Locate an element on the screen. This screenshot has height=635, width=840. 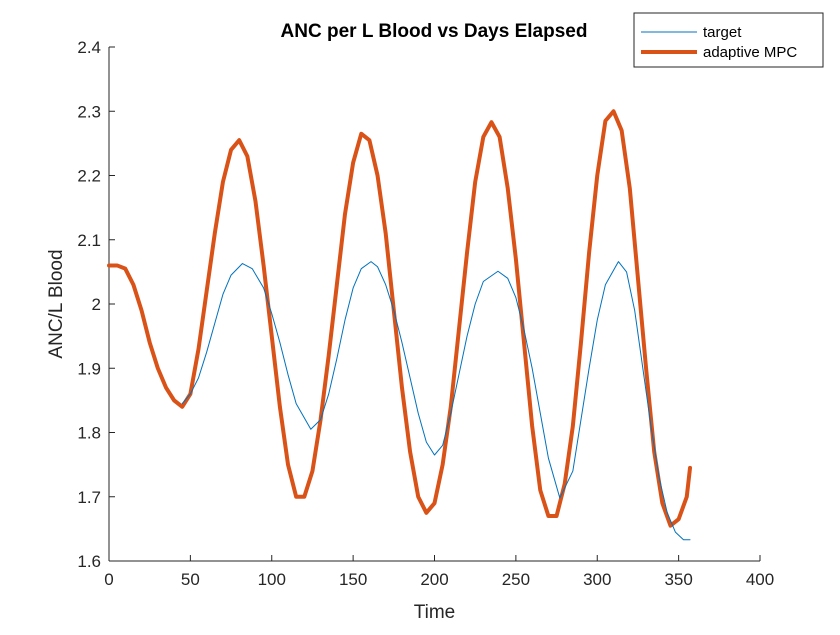
legend-box is located at coordinates (728, 40).